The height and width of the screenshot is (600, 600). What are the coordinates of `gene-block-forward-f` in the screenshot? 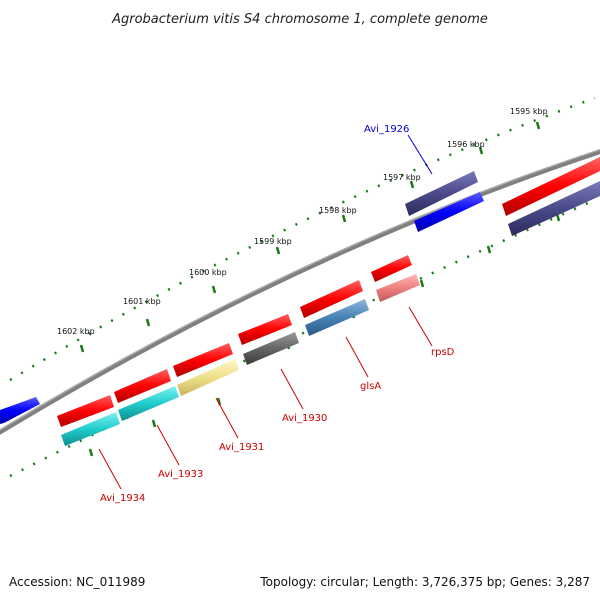 It's located at (85, 411).